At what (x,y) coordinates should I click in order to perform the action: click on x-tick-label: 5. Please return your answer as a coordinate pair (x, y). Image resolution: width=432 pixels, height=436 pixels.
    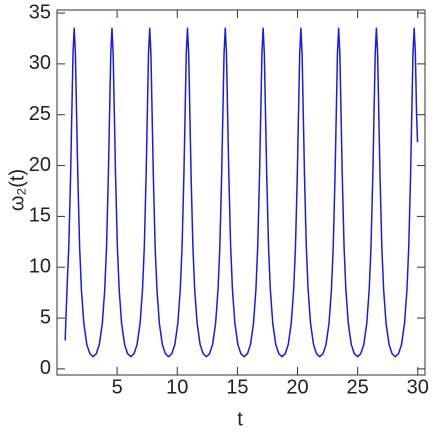
    Looking at the image, I should click on (117, 387).